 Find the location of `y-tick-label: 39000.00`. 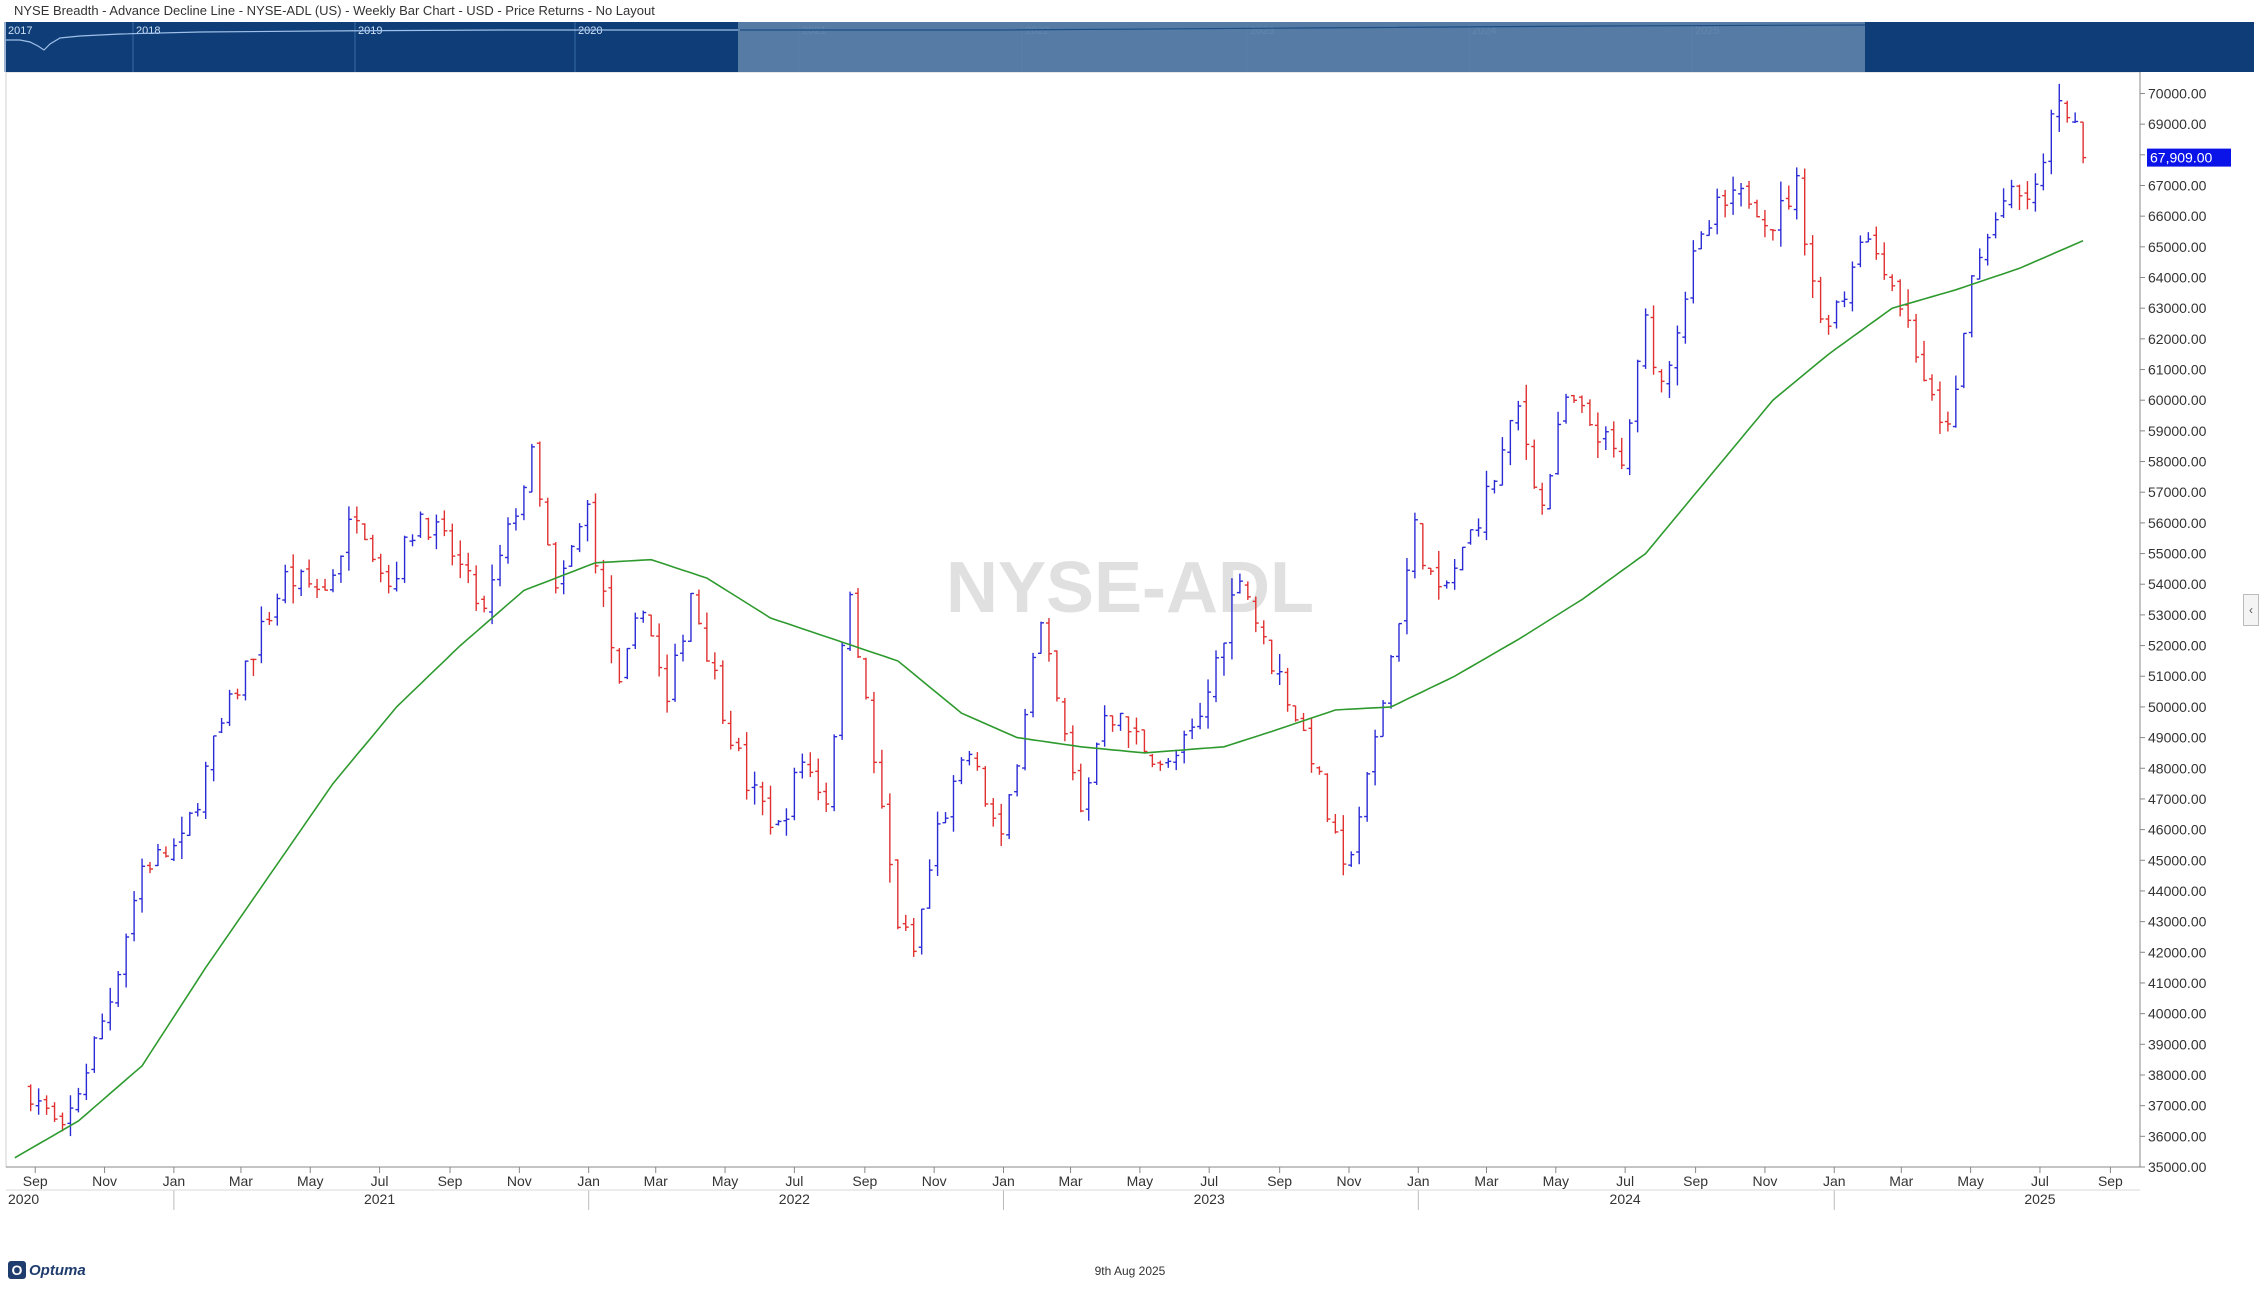

y-tick-label: 39000.00 is located at coordinates (2177, 1044).